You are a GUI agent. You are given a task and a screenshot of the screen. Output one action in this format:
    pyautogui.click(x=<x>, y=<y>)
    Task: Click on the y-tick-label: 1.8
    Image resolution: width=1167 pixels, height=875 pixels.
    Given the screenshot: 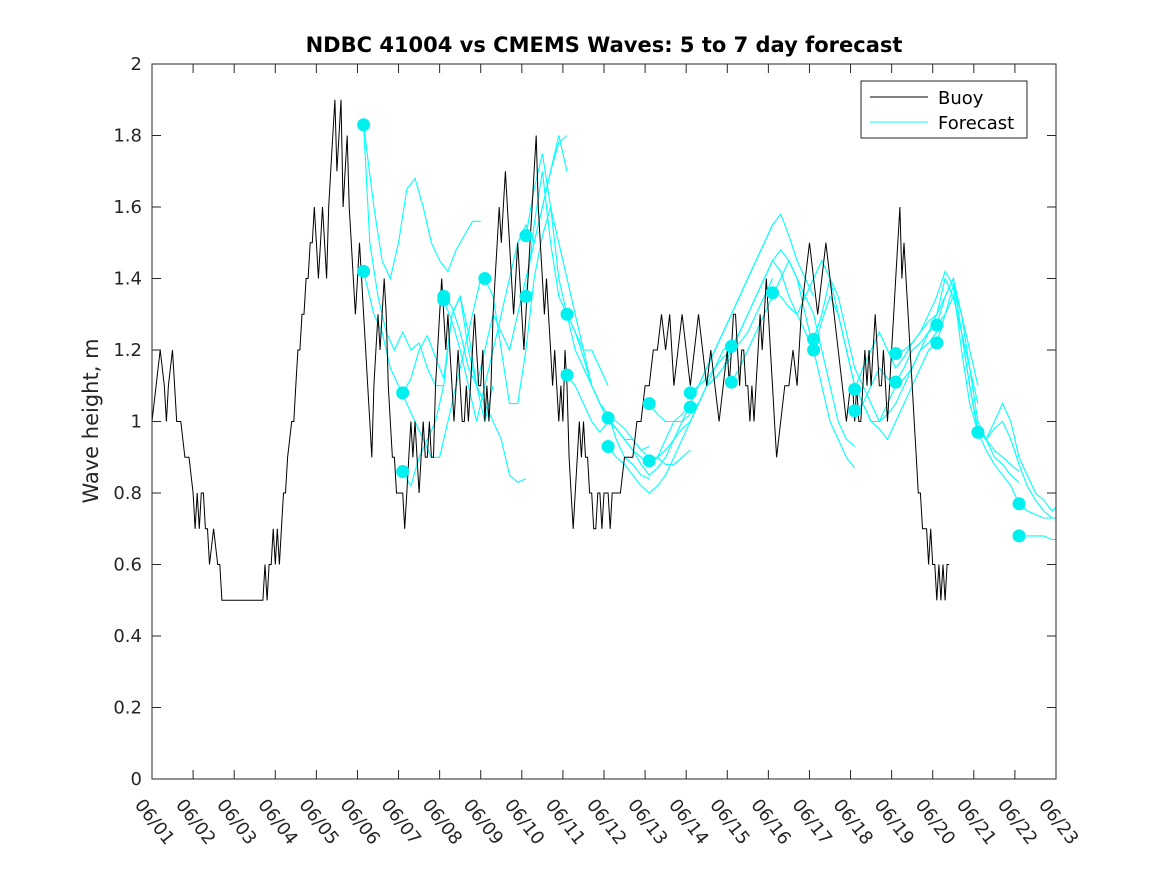 What is the action you would take?
    pyautogui.click(x=127, y=136)
    